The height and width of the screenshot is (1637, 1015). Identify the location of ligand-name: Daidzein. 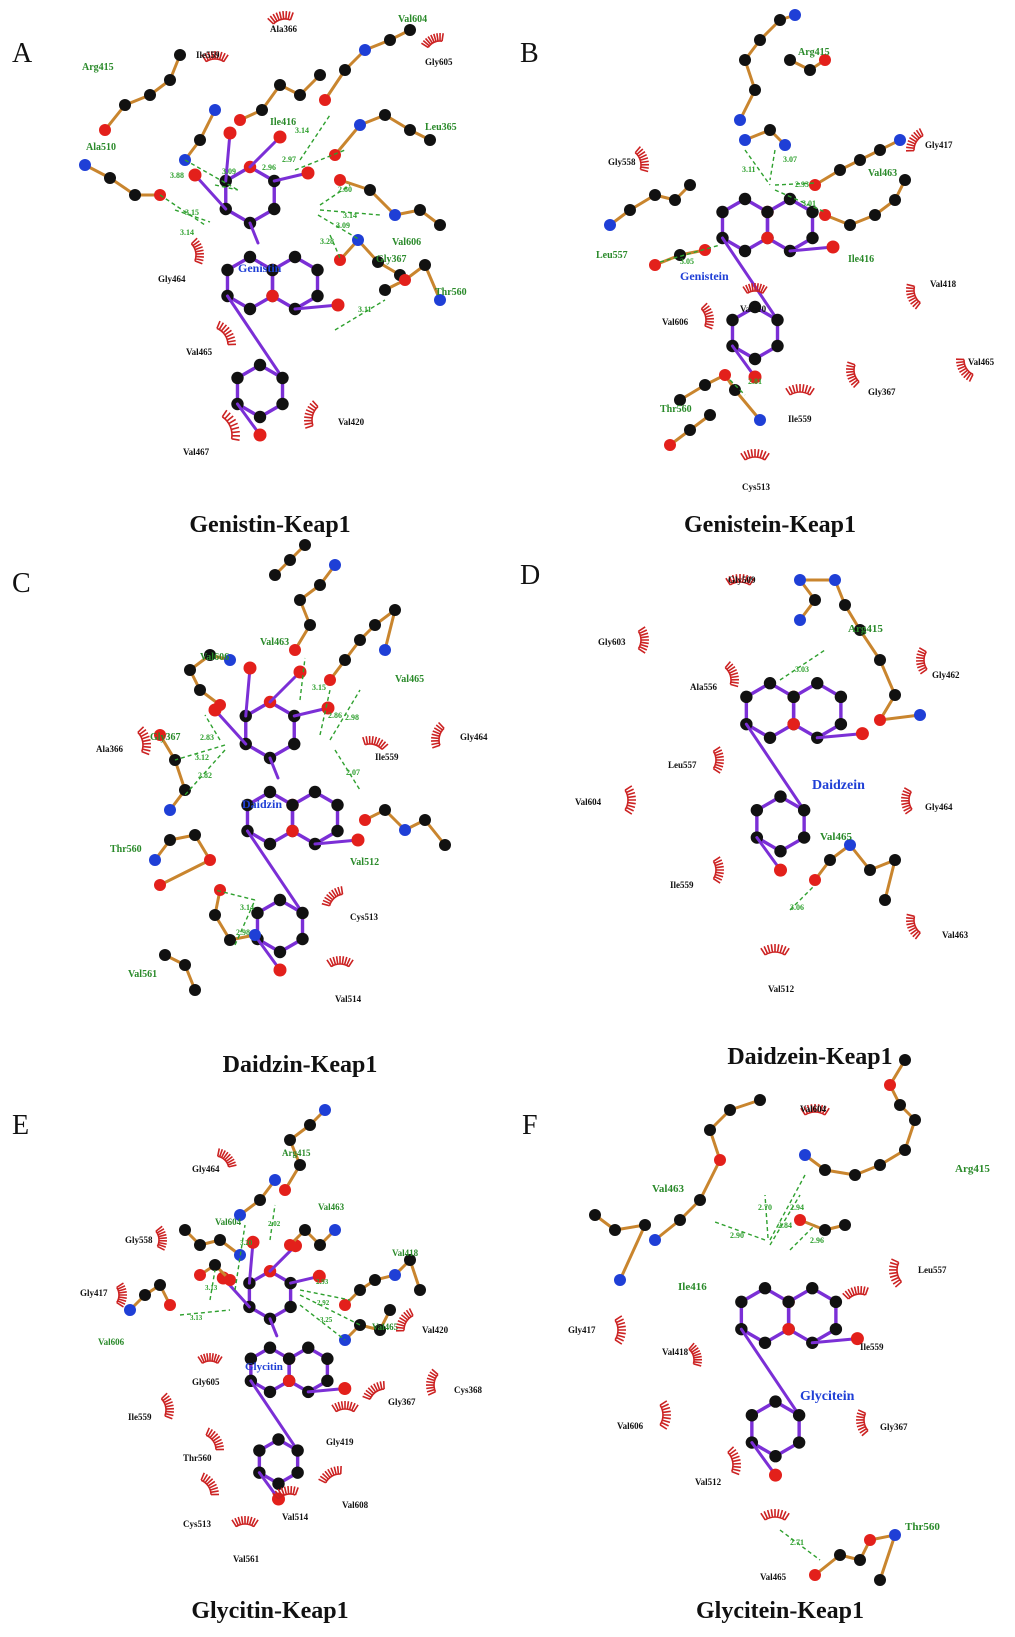
(838, 785).